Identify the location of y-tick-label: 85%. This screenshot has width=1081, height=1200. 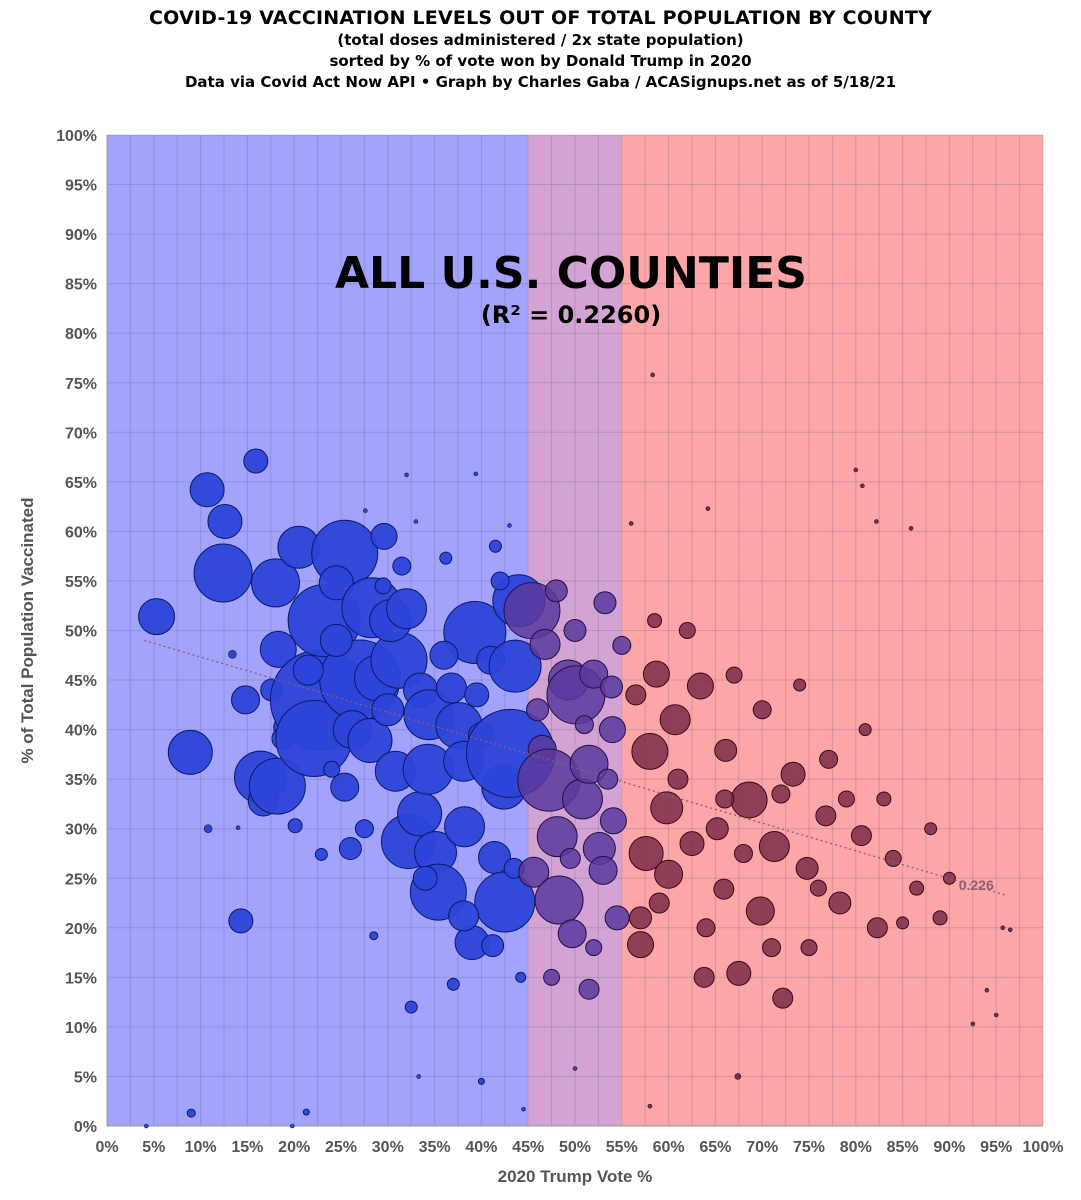
(81, 285).